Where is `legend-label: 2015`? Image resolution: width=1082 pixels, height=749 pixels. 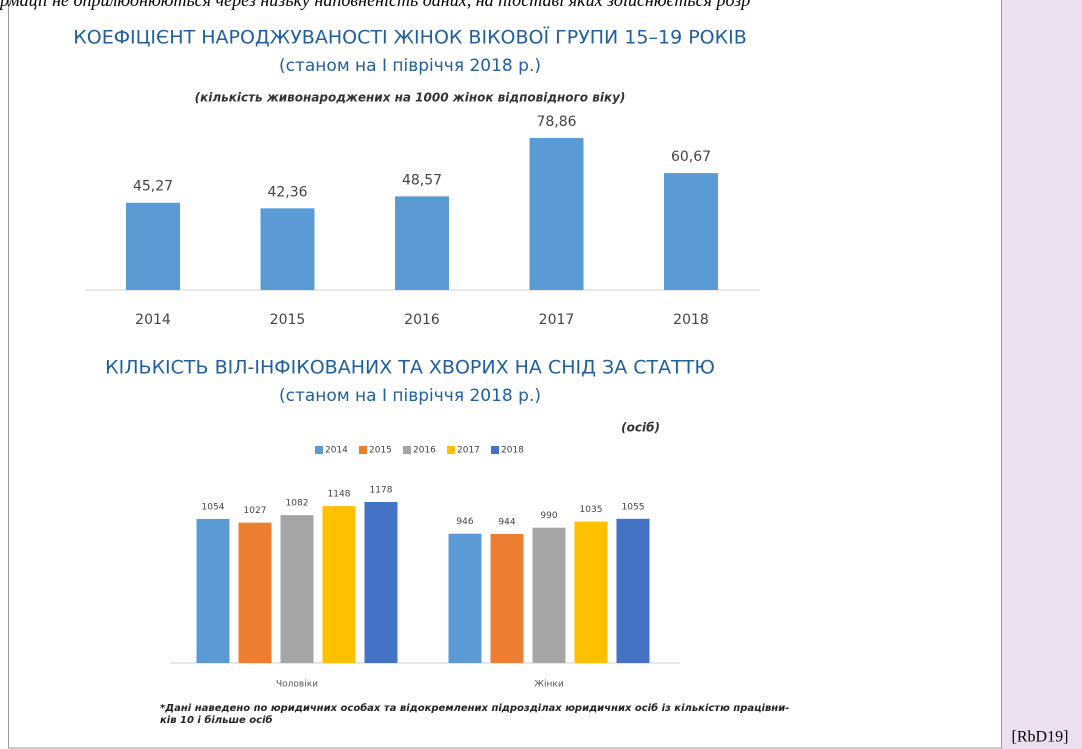 legend-label: 2015 is located at coordinates (380, 451).